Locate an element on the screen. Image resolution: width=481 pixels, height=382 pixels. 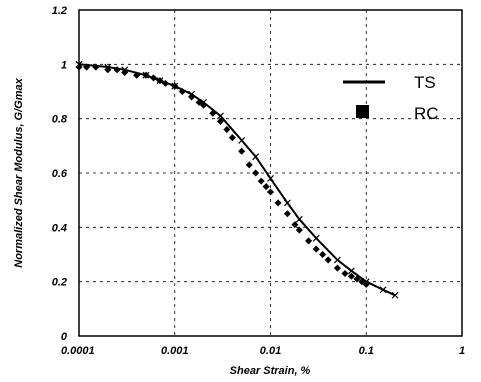
x-tick-label: 0.1 is located at coordinates (366, 351).